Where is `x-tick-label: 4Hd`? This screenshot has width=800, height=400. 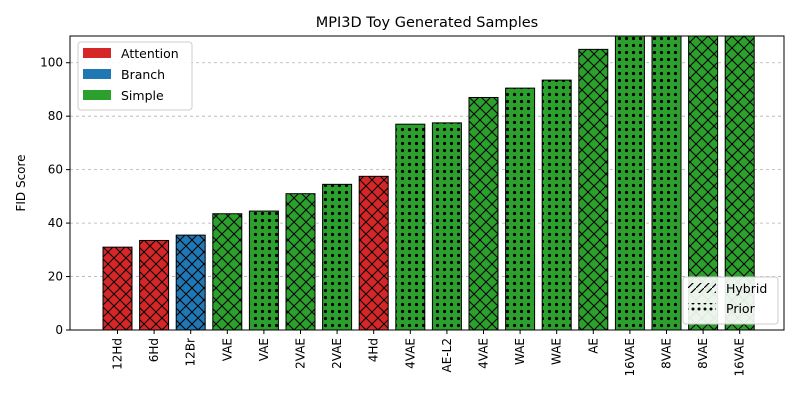
x-tick-label: 4Hd is located at coordinates (374, 350).